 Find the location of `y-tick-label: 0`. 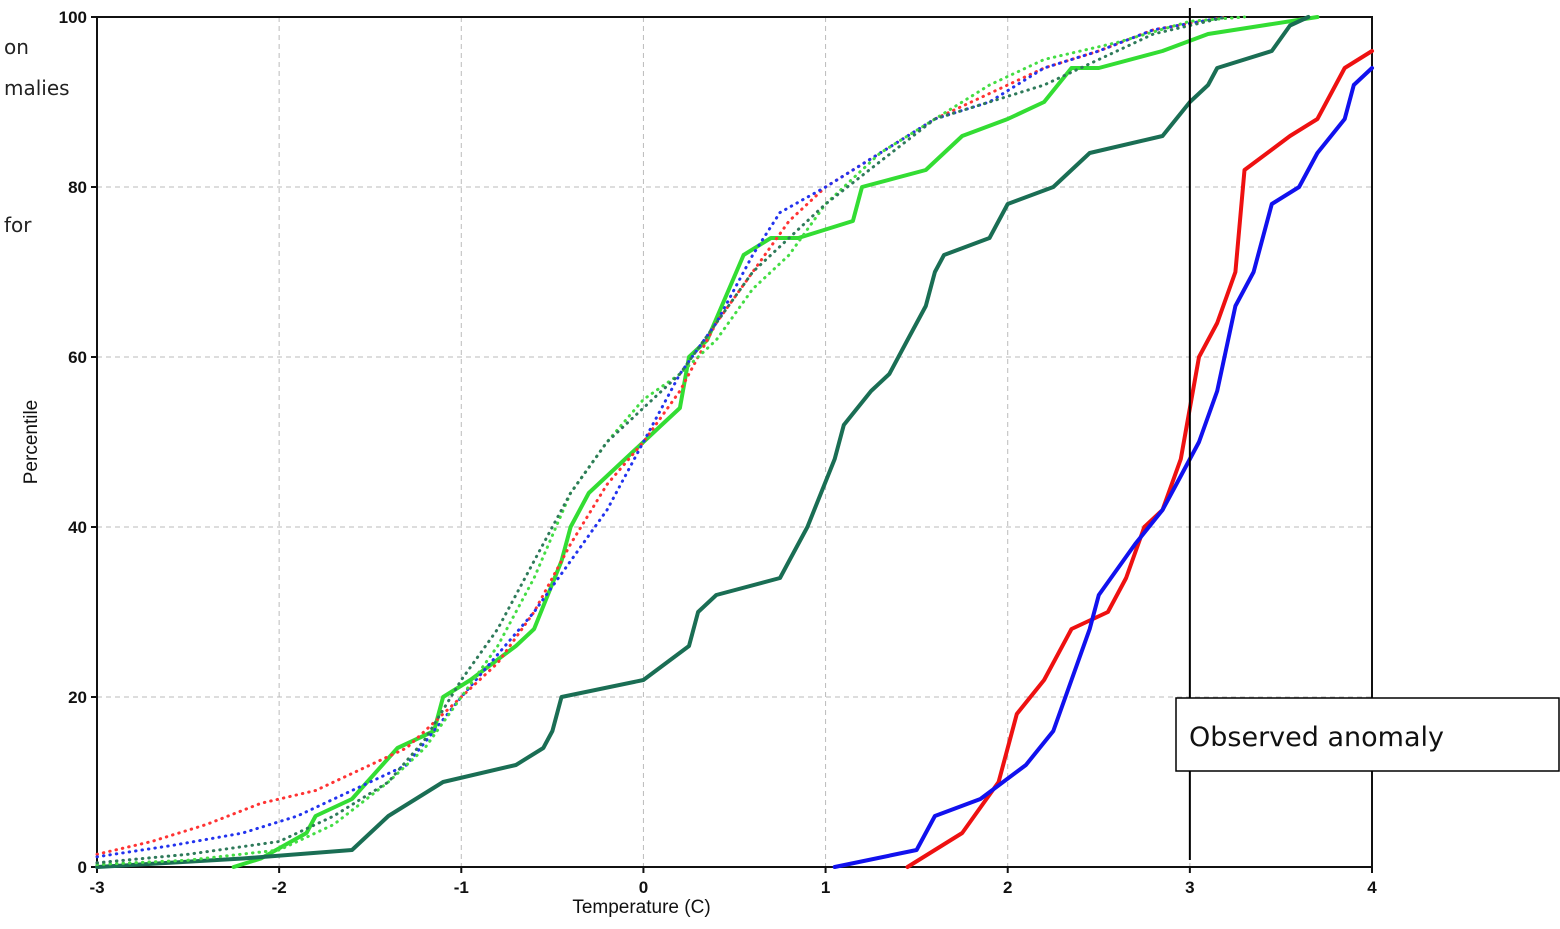

y-tick-label: 0 is located at coordinates (82, 867).